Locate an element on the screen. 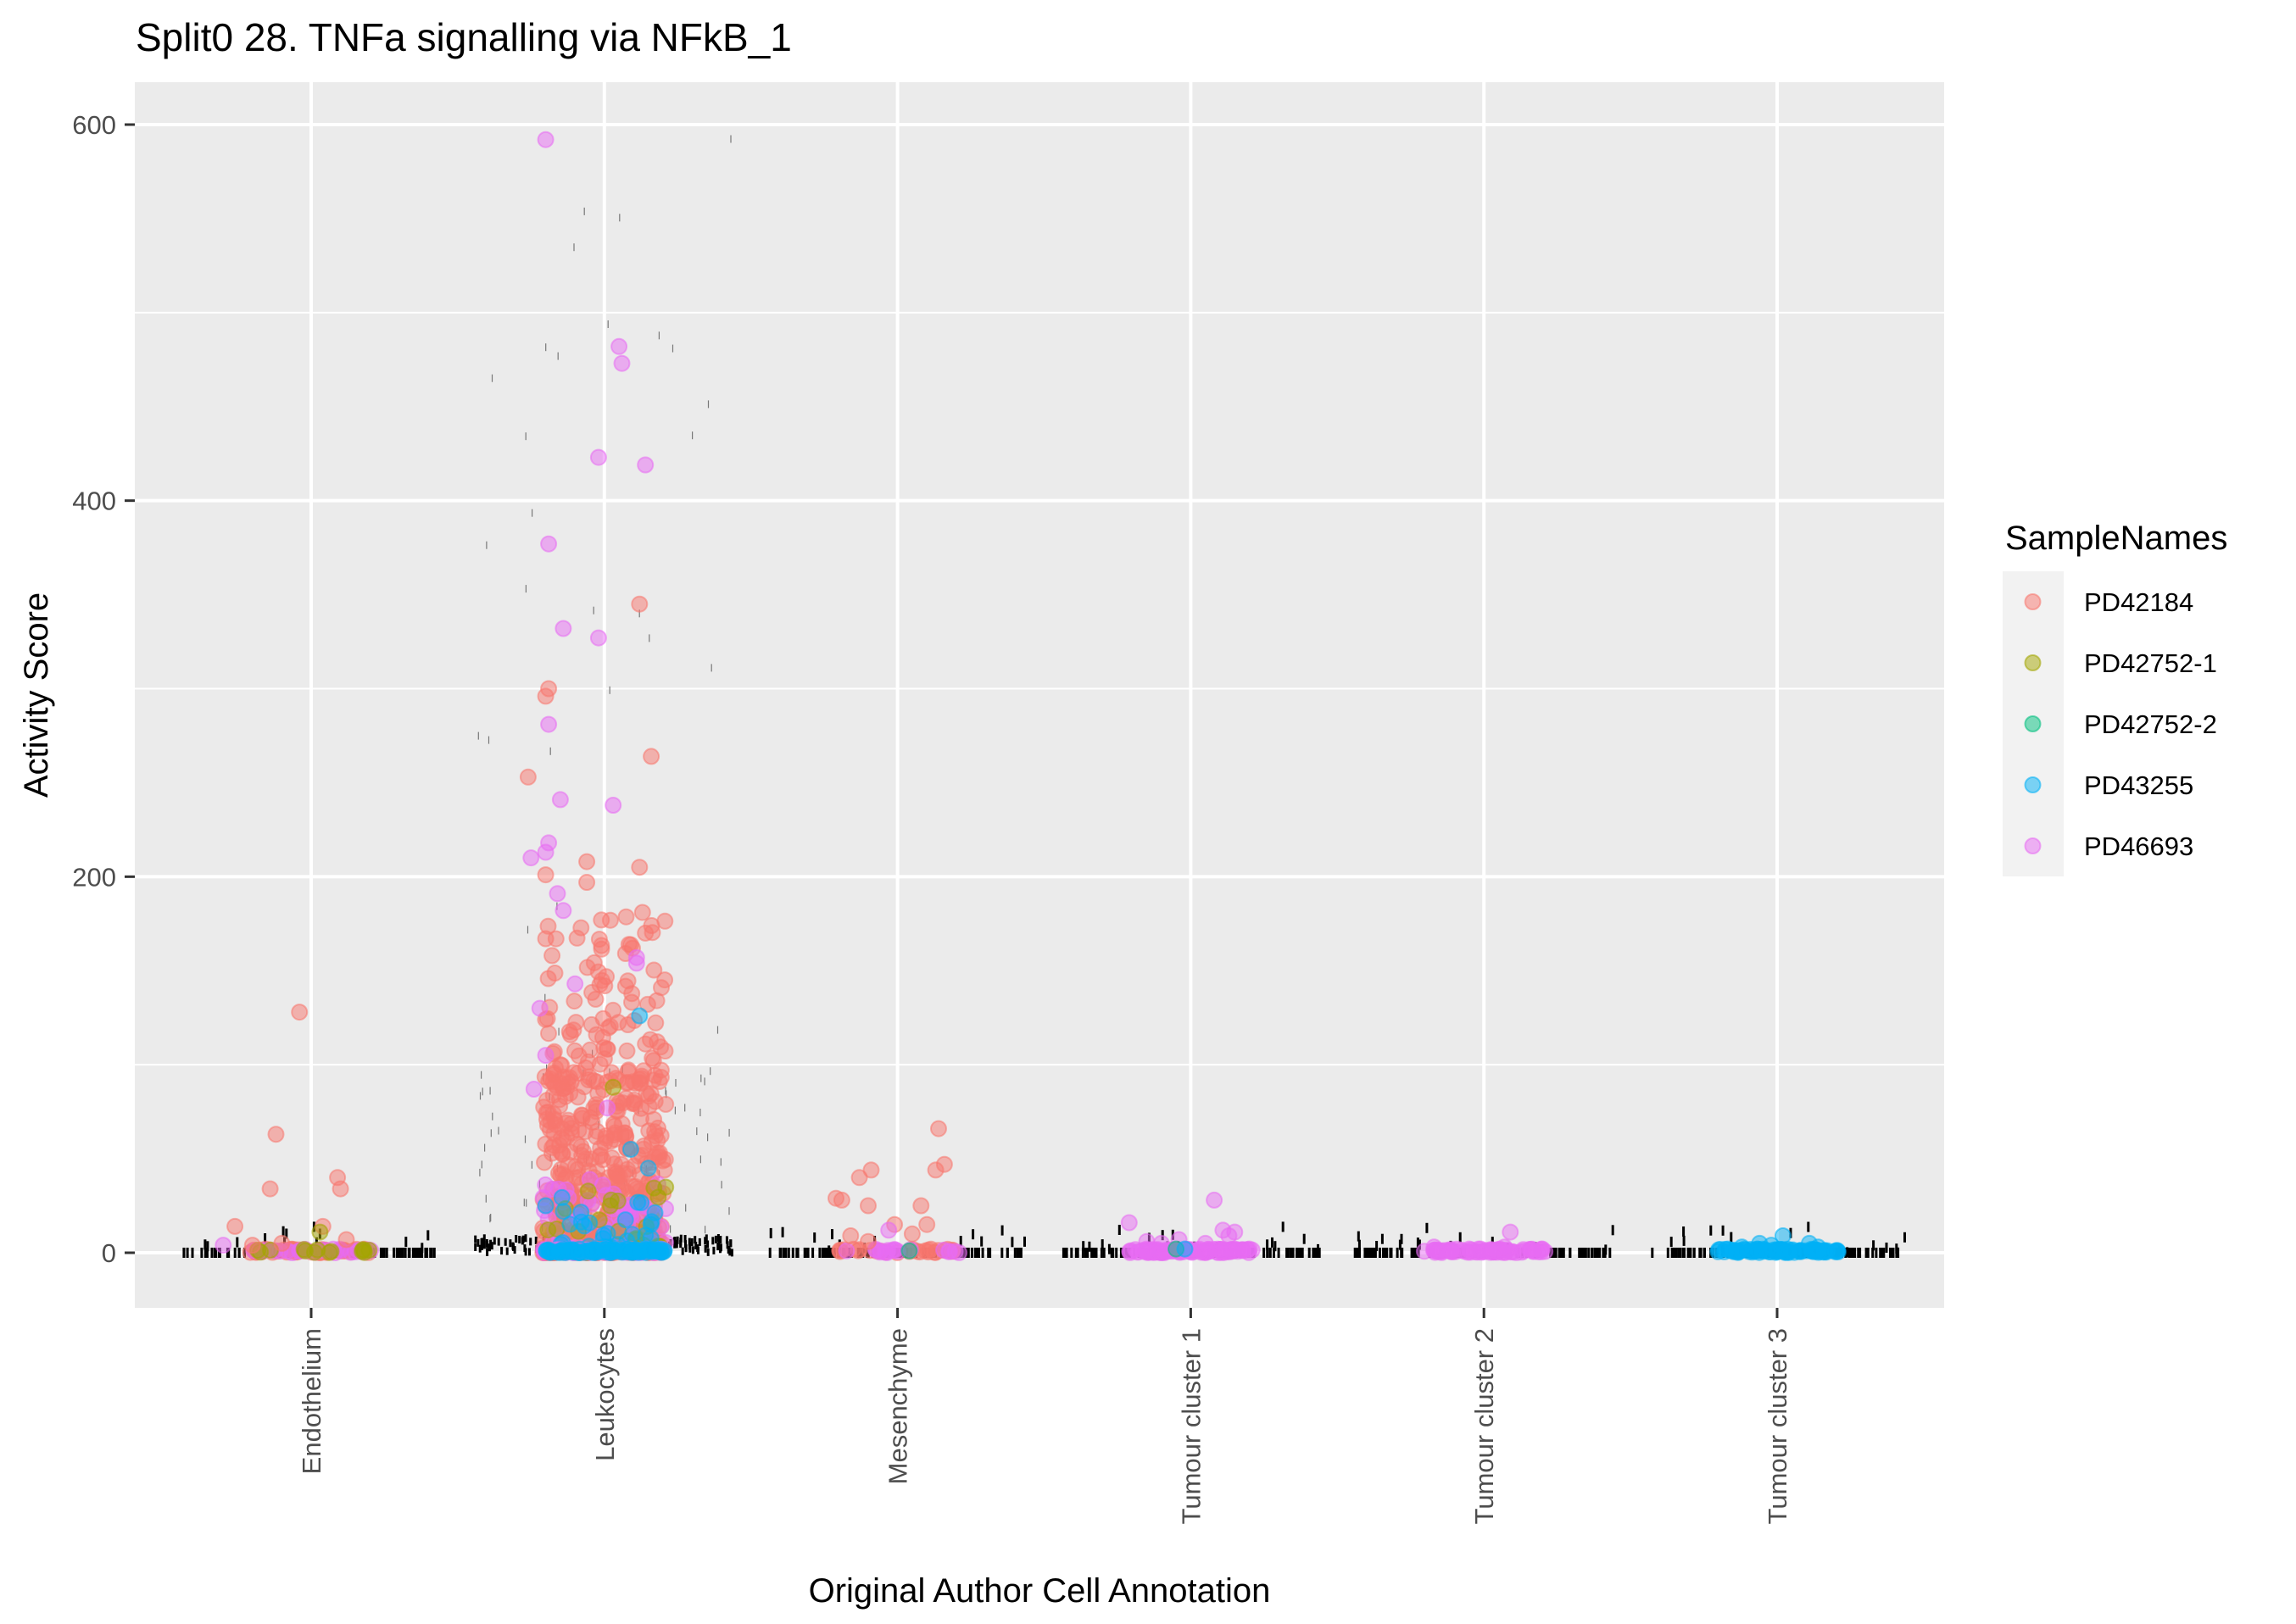 The width and height of the screenshot is (2296, 1624). y-tick-label: 200 is located at coordinates (94, 877).